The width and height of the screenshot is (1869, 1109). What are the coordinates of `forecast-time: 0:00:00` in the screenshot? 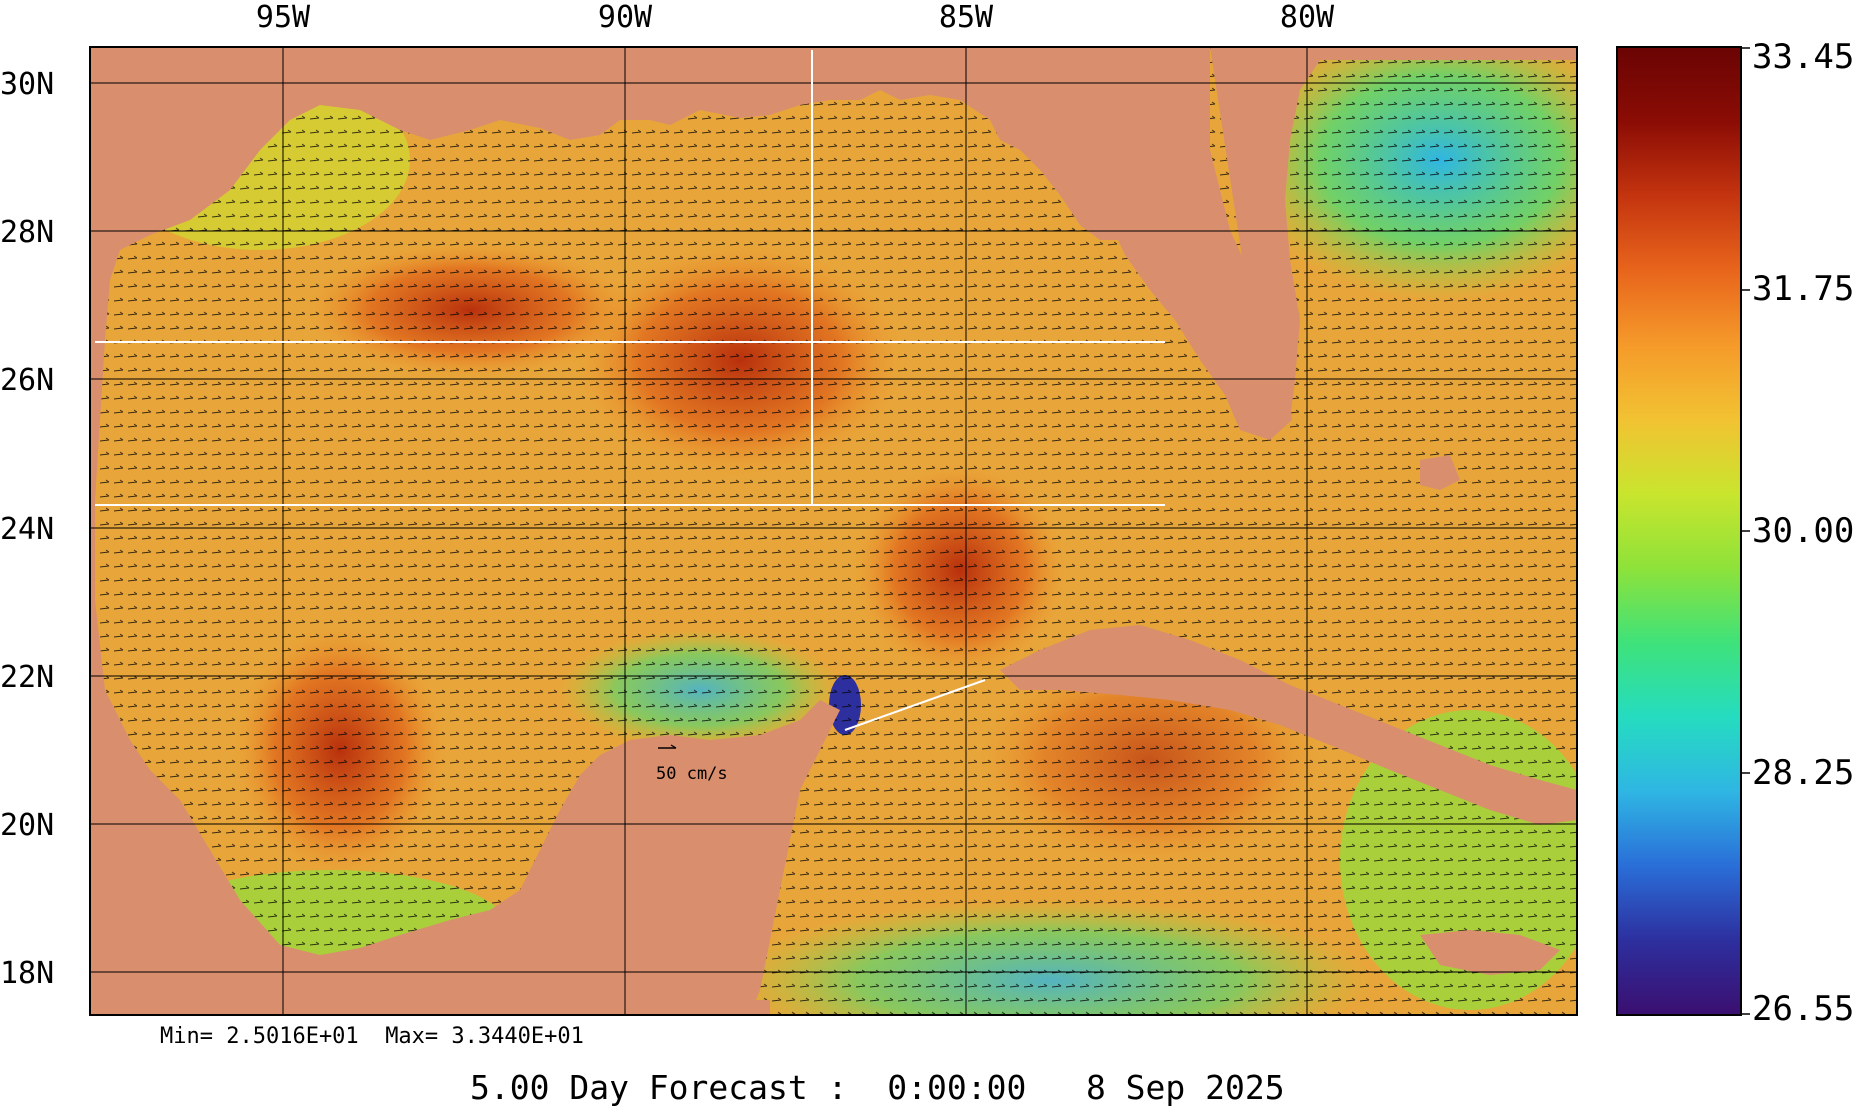 It's located at (957, 1087).